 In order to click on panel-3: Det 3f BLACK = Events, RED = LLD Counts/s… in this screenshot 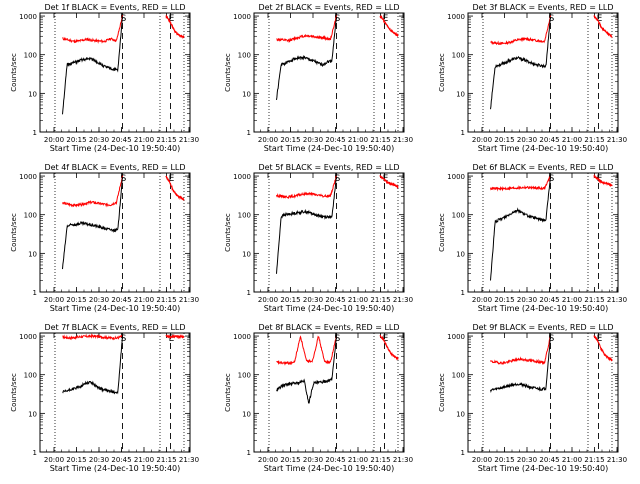, I will do `click(532, 78)`.